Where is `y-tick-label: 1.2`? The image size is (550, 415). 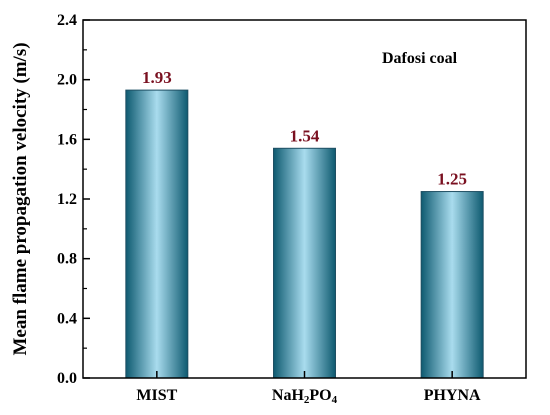
y-tick-label: 1.2 is located at coordinates (67, 199).